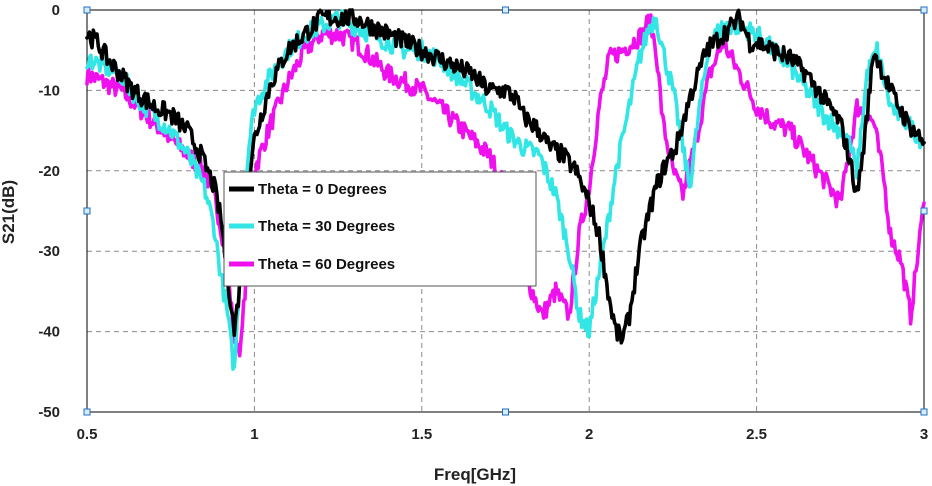  What do you see at coordinates (924, 434) in the screenshot?
I see `x-tick-label: 3` at bounding box center [924, 434].